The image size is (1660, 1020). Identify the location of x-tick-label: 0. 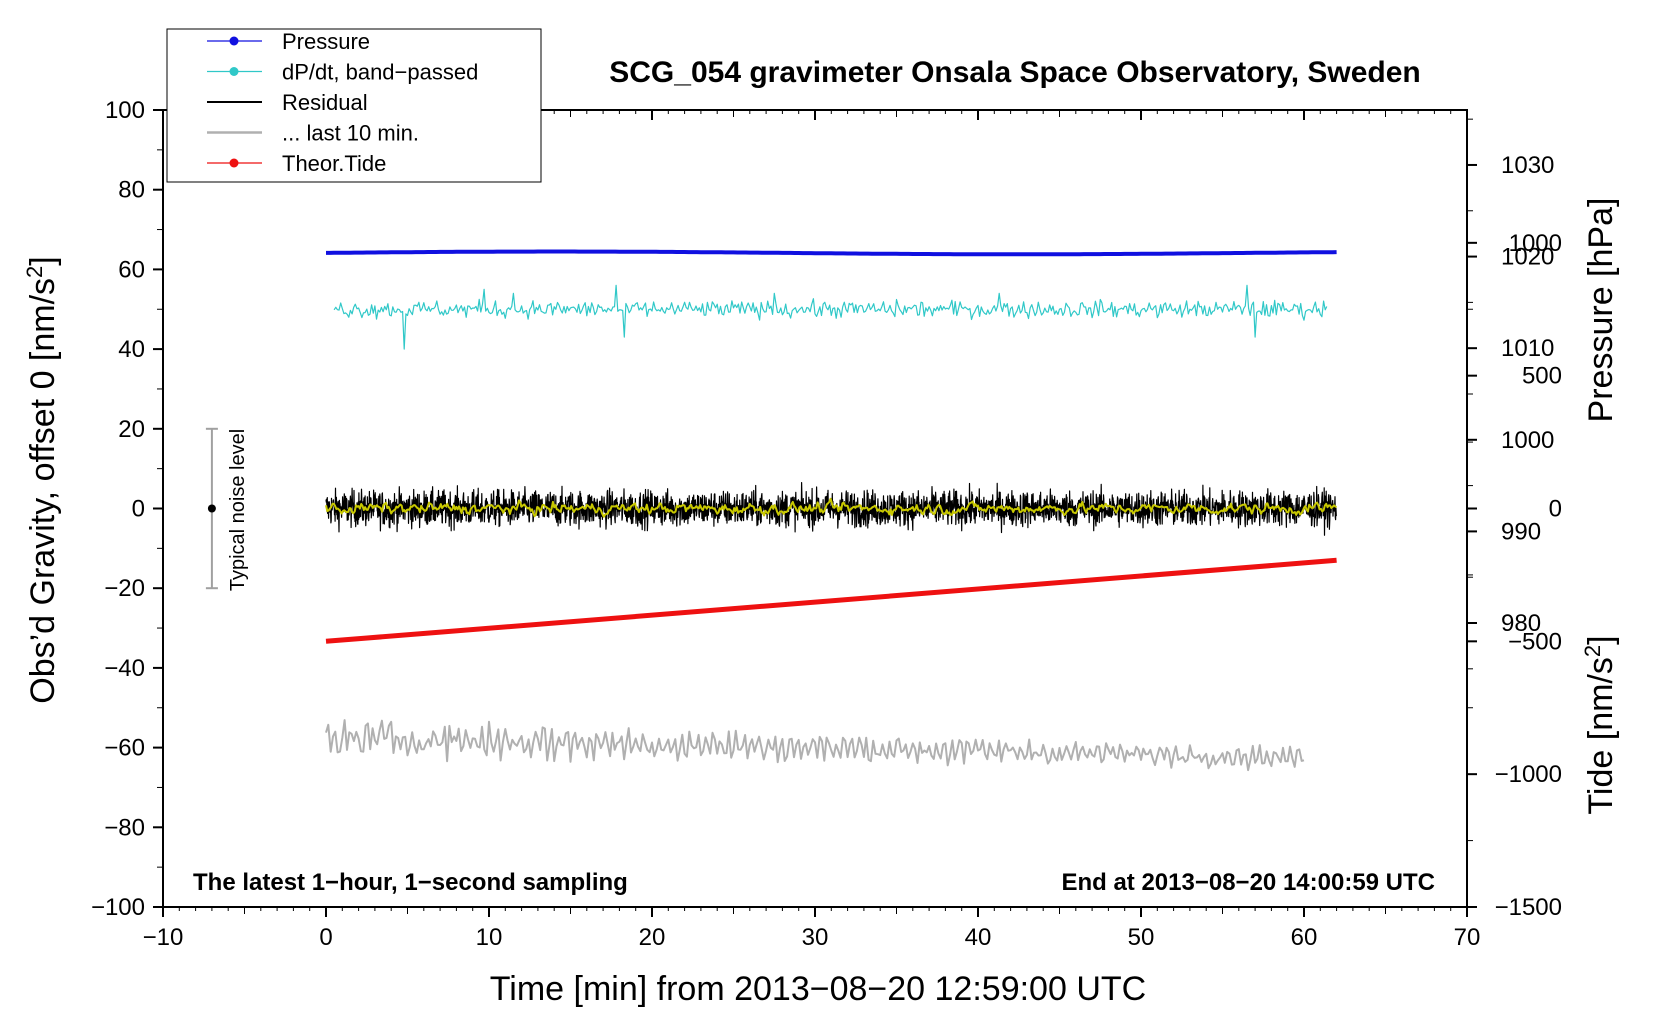
(325, 937).